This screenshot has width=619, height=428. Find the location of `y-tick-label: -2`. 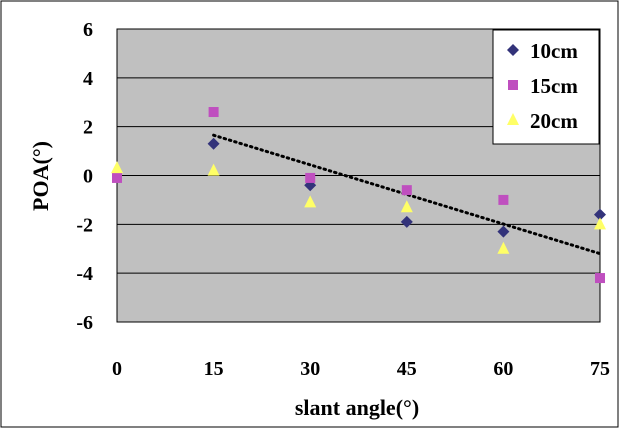

y-tick-label: -2 is located at coordinates (84, 225).